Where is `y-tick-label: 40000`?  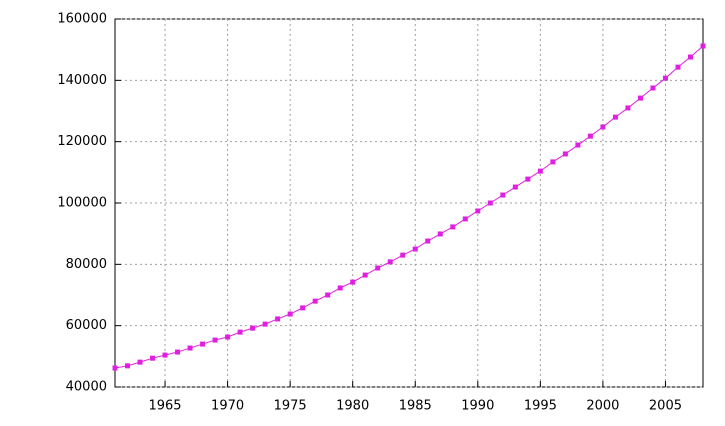 y-tick-label: 40000 is located at coordinates (86, 387).